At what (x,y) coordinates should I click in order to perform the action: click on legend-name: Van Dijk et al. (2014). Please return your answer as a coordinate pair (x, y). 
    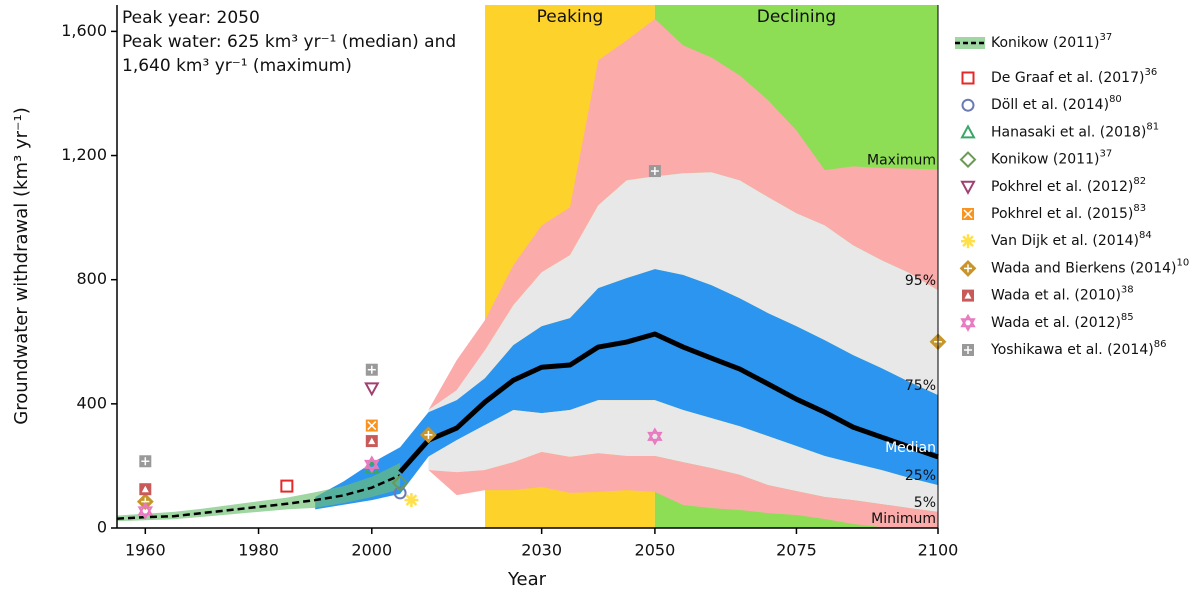
    Looking at the image, I should click on (1065, 241).